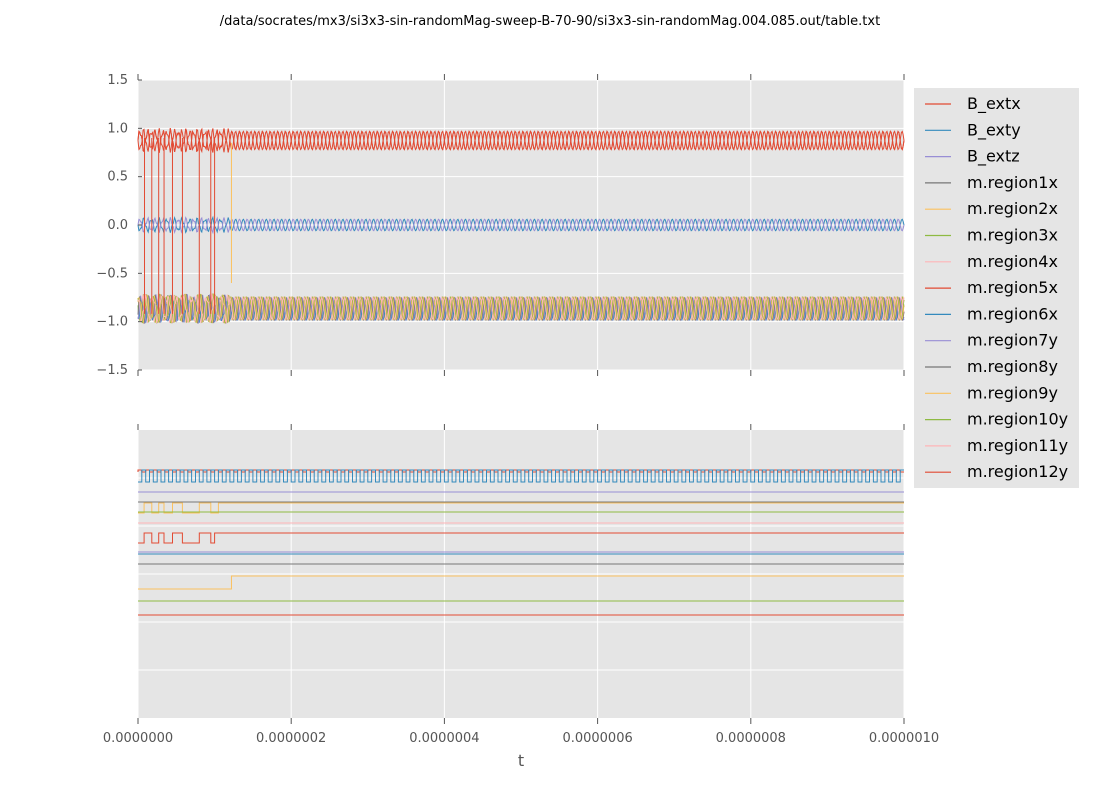 Image resolution: width=1100 pixels, height=800 pixels. Describe the element at coordinates (994, 130) in the screenshot. I see `legend-label-B_exty: B_exty` at that location.